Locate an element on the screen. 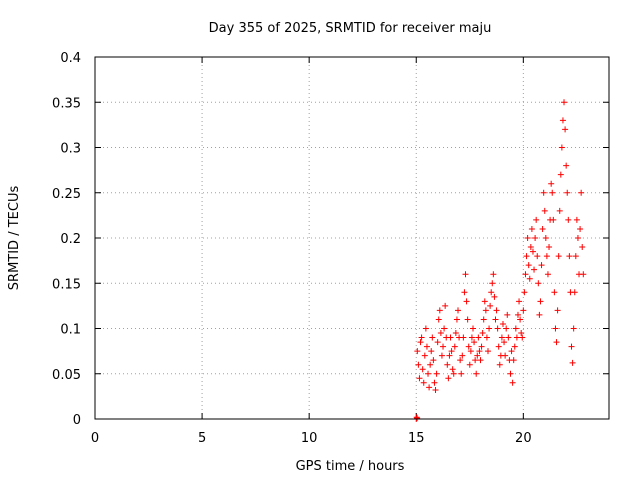 The width and height of the screenshot is (640, 480). x-tick-label: 0 is located at coordinates (95, 438).